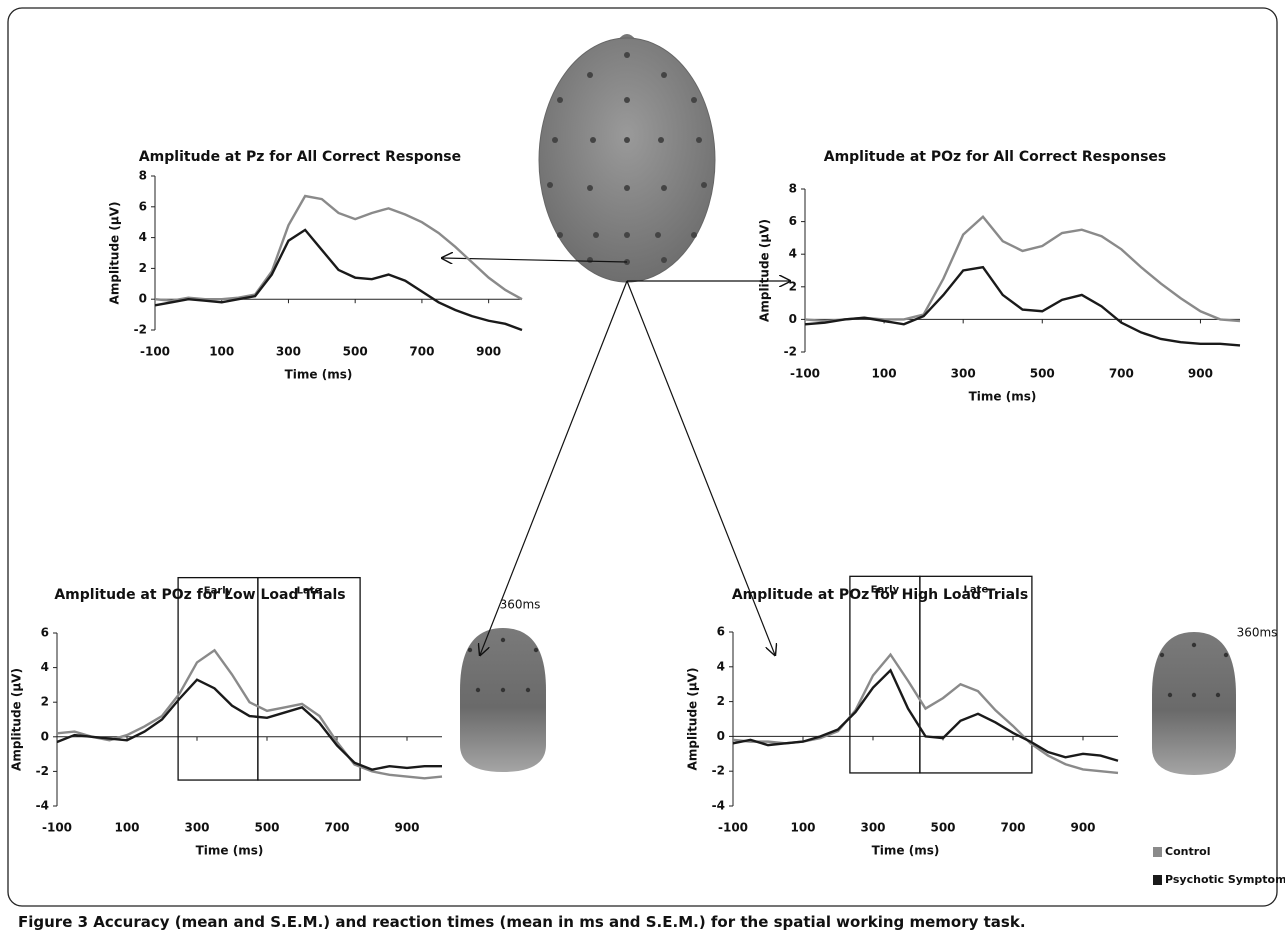 The width and height of the screenshot is (1285, 939). What do you see at coordinates (1187, 851) in the screenshot?
I see `legend-label: Control` at bounding box center [1187, 851].